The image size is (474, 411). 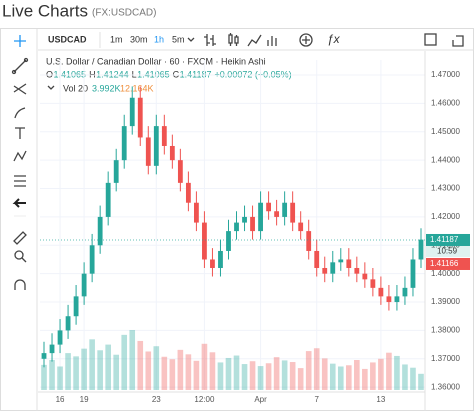 I want to click on second-price-label: 1.41166, so click(x=444, y=263).